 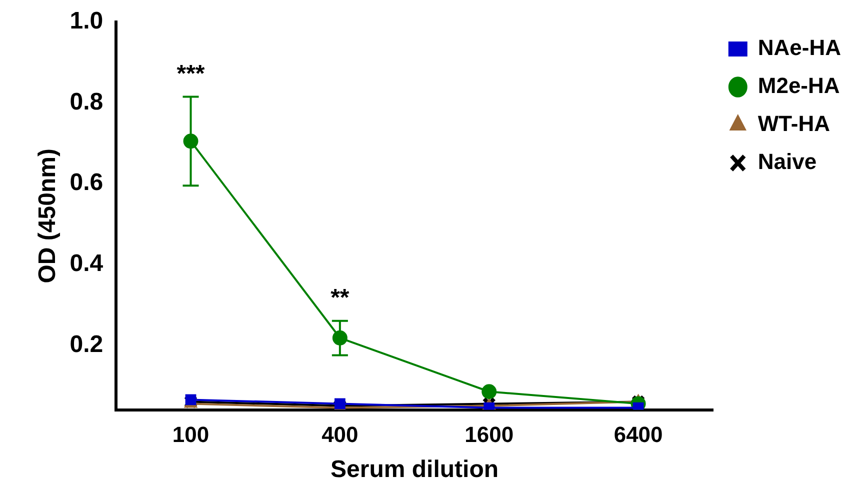 What do you see at coordinates (799, 85) in the screenshot?
I see `legend-label: M2e-HA` at bounding box center [799, 85].